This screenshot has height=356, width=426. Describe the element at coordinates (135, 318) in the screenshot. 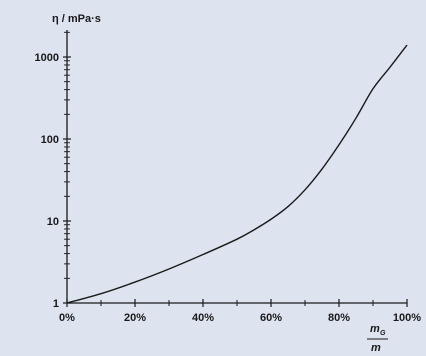

I see `x-tick-label: 20%` at that location.